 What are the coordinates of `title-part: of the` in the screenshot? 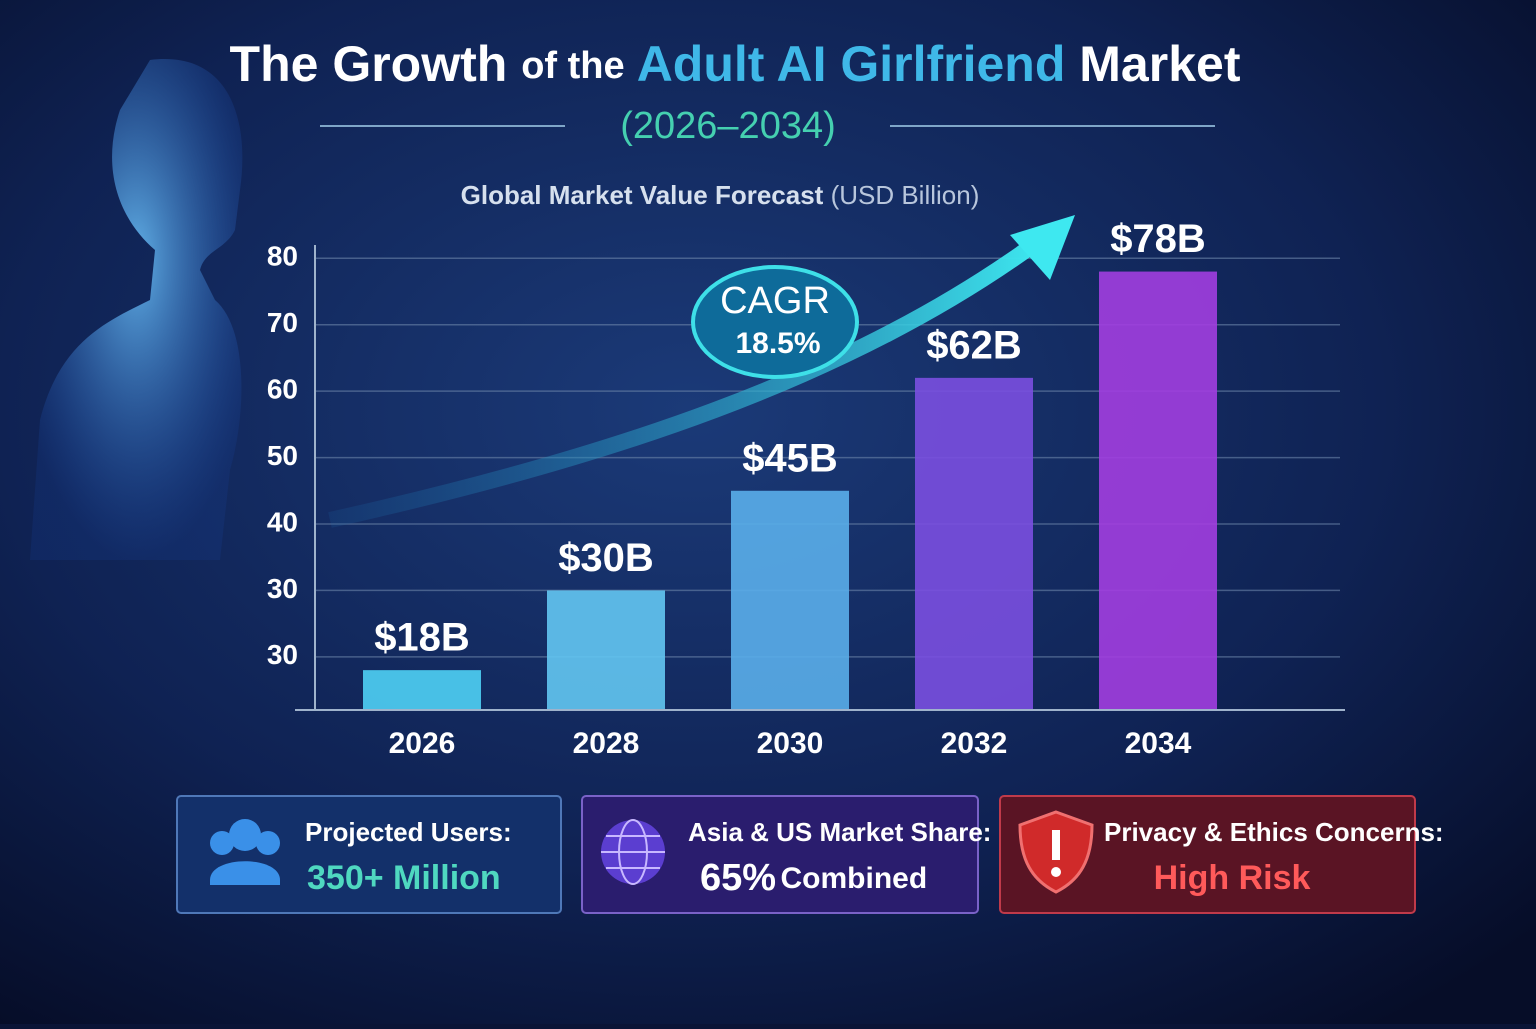 It's located at (572, 66).